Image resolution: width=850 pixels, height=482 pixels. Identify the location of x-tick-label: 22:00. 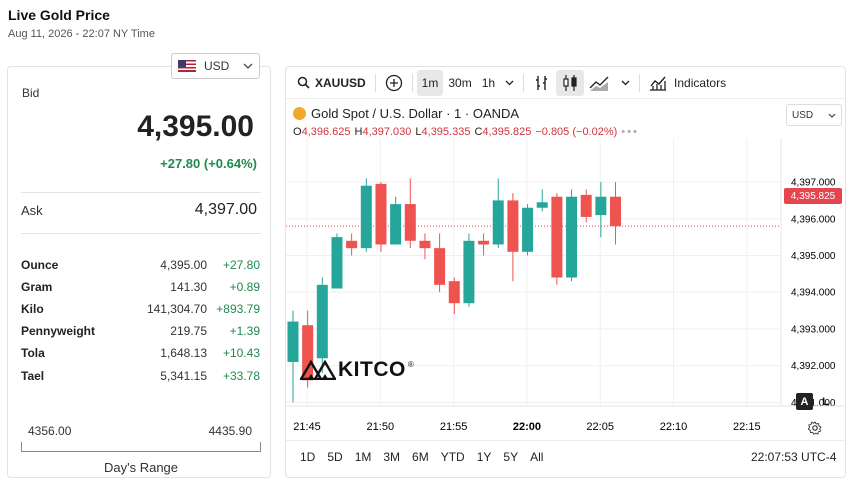
(527, 427).